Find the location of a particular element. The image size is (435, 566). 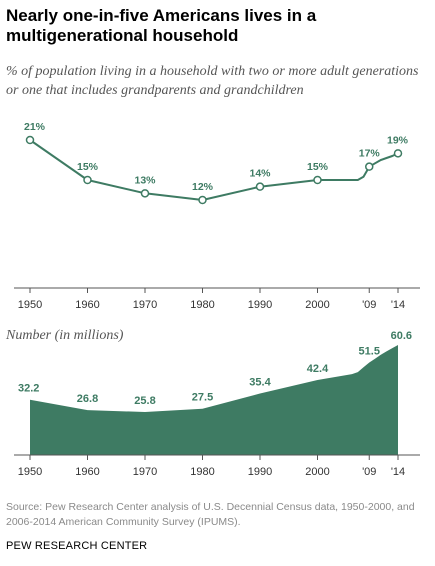

number-data-label: 32.2 is located at coordinates (28, 389).